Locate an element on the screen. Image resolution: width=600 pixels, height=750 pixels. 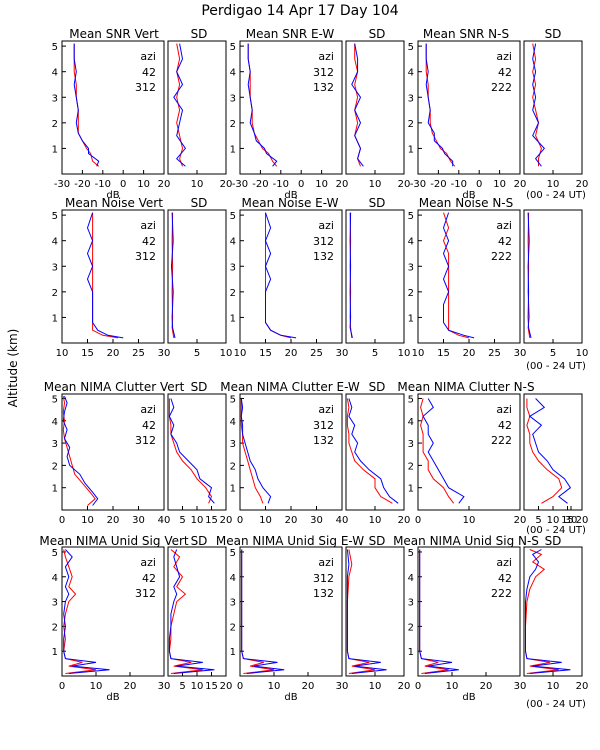
y-axis-label: Altitude (km) is located at coordinates (13, 368).